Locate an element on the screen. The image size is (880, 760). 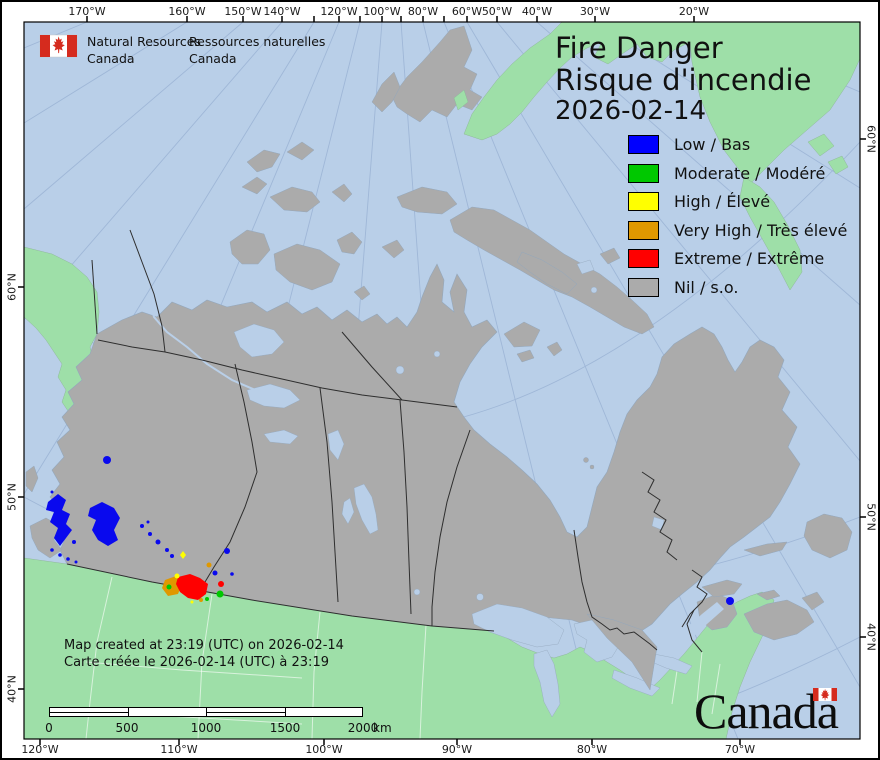
scale-bar-label: 2000 is located at coordinates (363, 728).